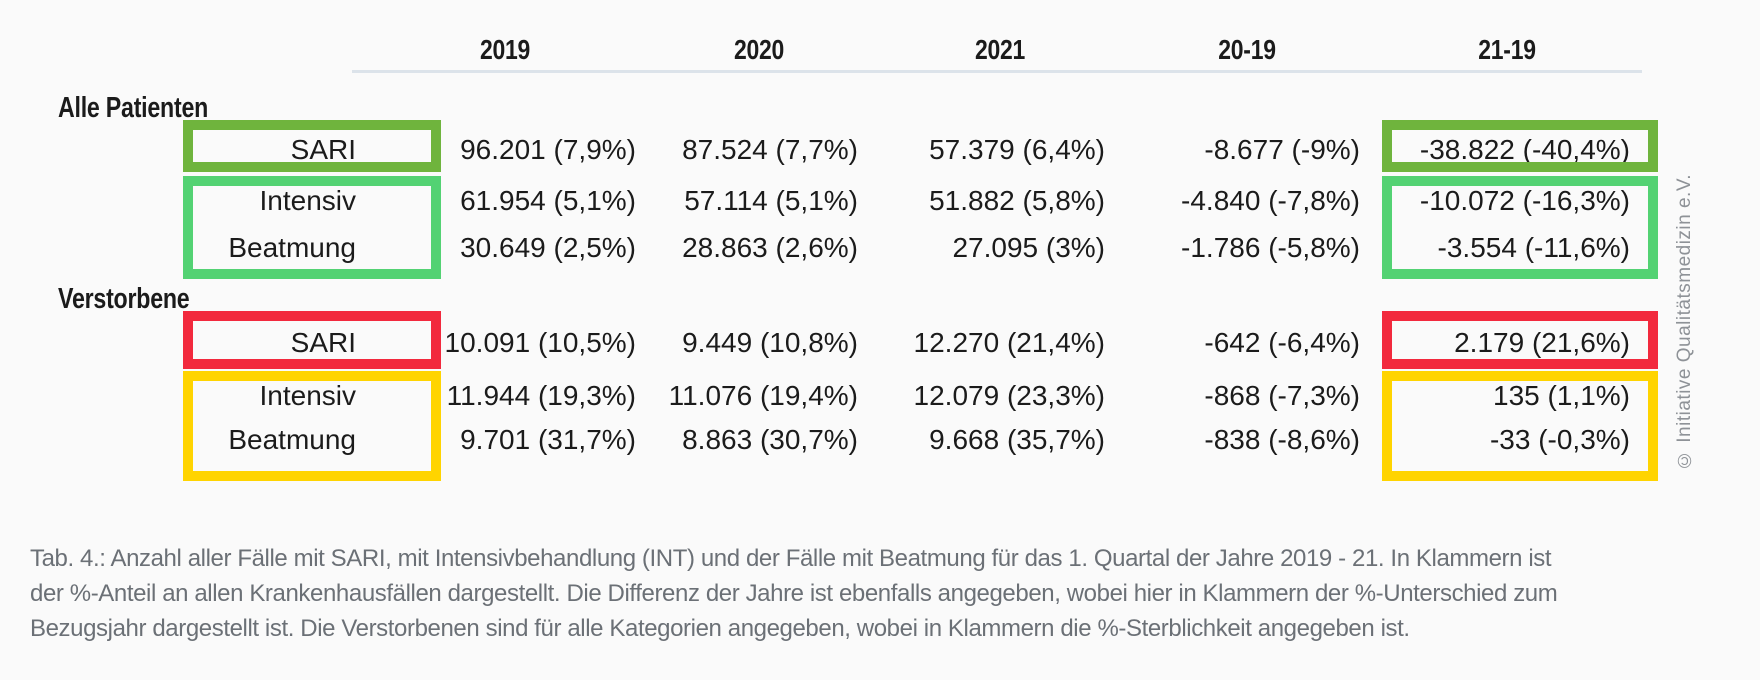  I want to click on column-header-2019: 2019, so click(505, 49).